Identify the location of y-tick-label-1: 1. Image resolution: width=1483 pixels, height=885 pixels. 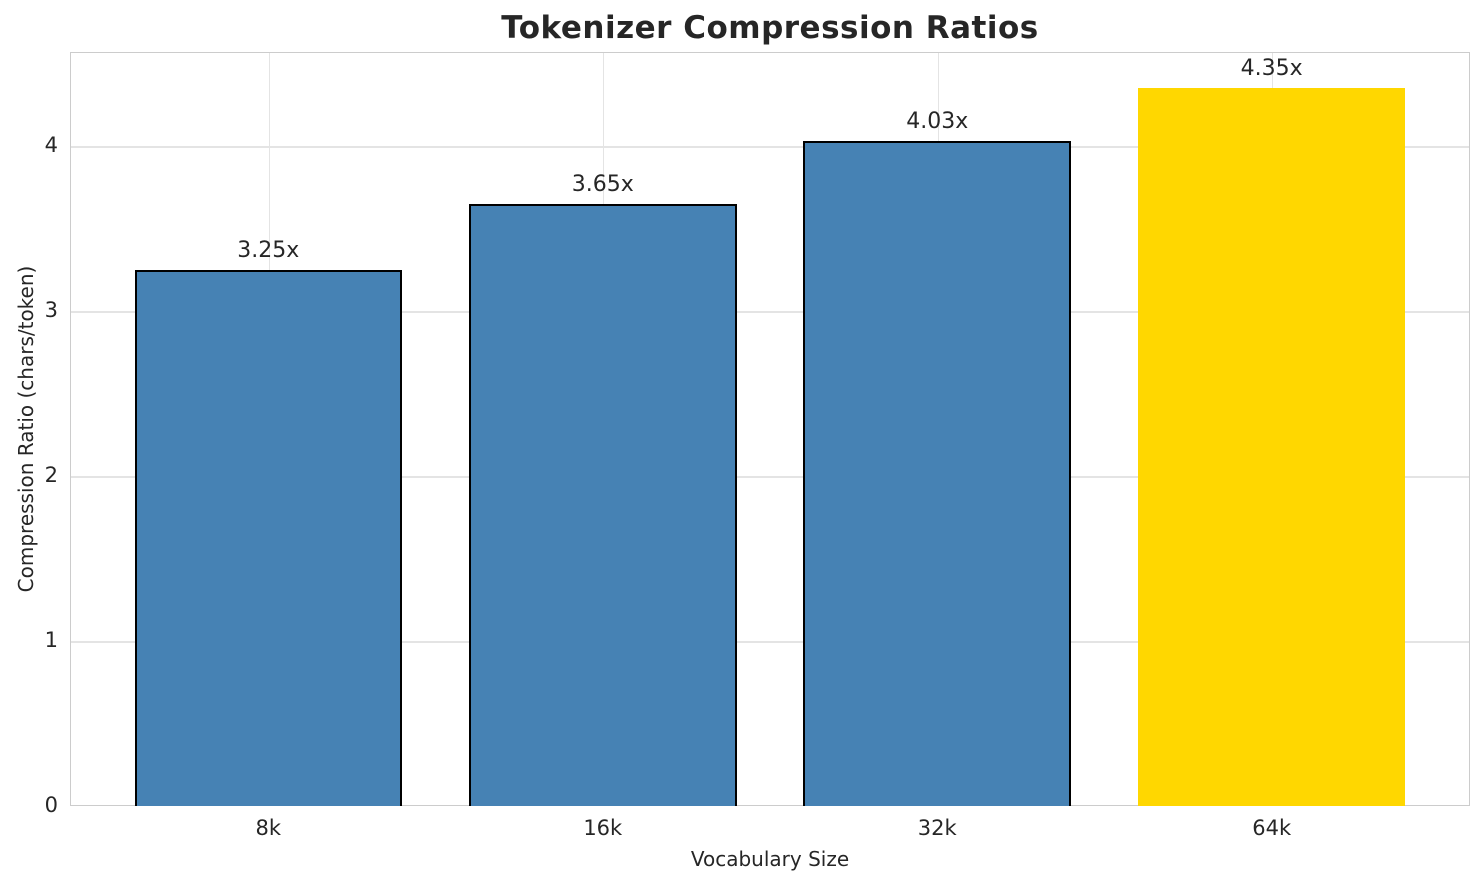
(51, 640).